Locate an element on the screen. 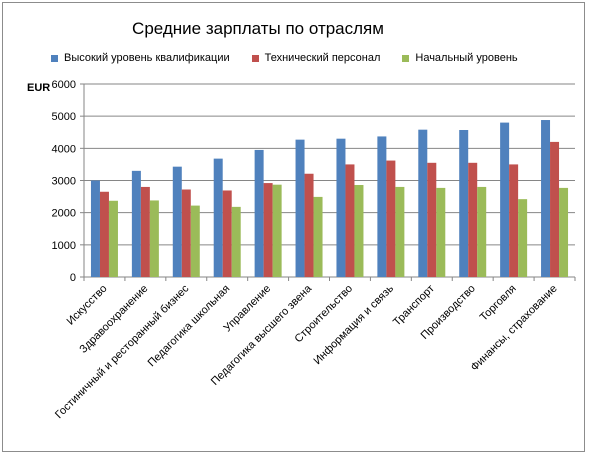 The width and height of the screenshot is (589, 456). legend-label-series-1: Технический персонал is located at coordinates (322, 58).